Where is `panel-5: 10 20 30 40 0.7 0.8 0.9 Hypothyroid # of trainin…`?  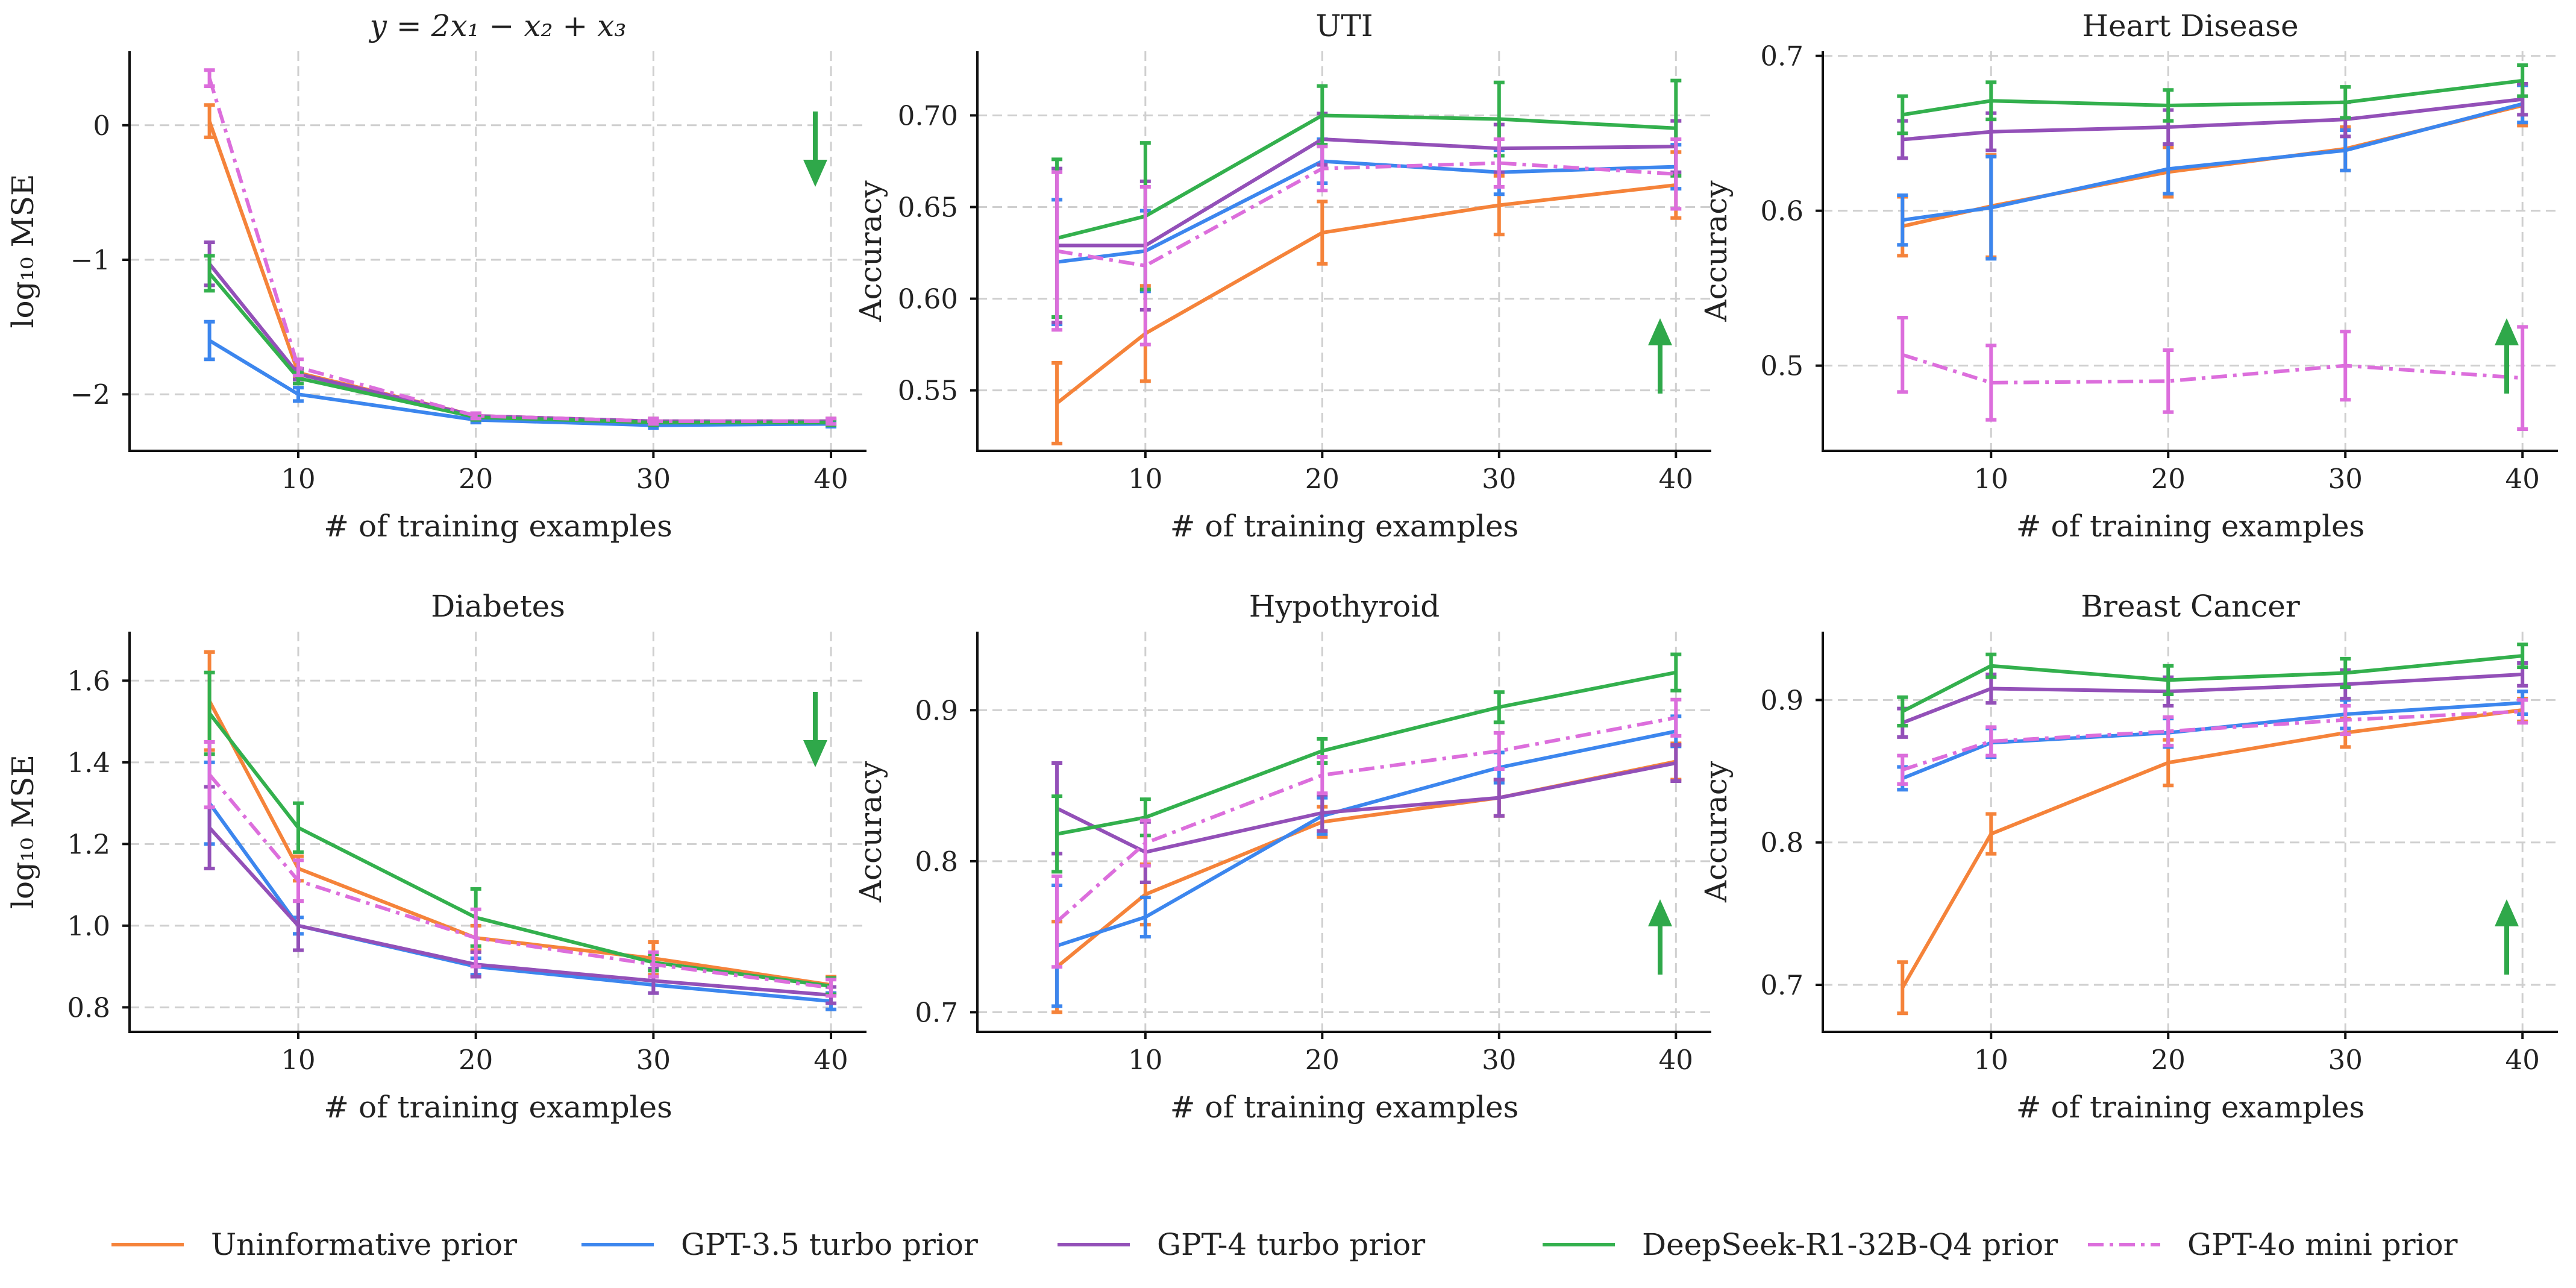 panel-5: 10 20 30 40 0.7 0.8 0.9 Hypothyroid # of trainin… is located at coordinates (1282, 857).